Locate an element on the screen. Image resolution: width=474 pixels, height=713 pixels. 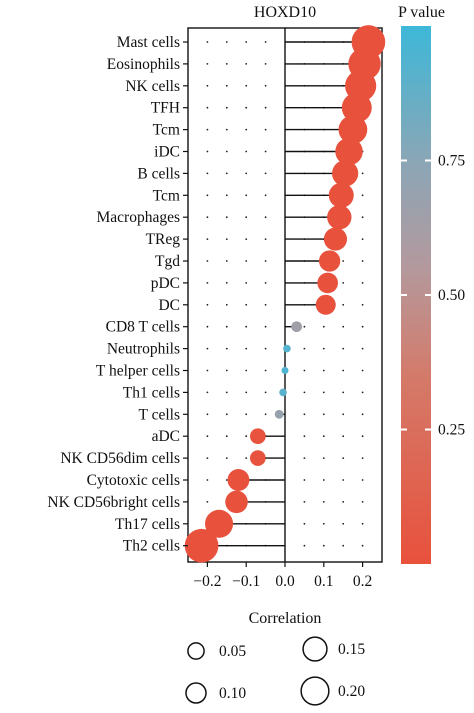
y-tick-label: Th17 cells is located at coordinates (147, 524).